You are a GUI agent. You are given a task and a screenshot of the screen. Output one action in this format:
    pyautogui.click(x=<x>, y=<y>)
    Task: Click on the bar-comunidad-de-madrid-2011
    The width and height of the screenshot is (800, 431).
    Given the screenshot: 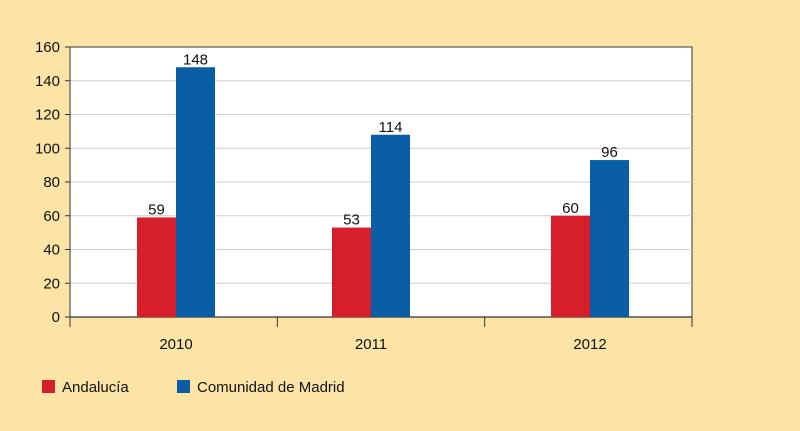 What is the action you would take?
    pyautogui.click(x=390, y=225)
    